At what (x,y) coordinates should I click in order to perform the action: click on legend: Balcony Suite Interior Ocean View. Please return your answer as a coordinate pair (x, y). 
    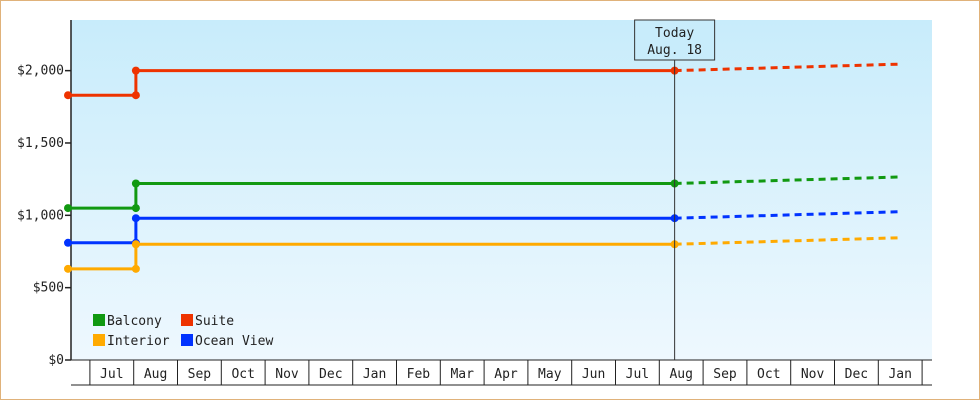
    Looking at the image, I should click on (183, 331).